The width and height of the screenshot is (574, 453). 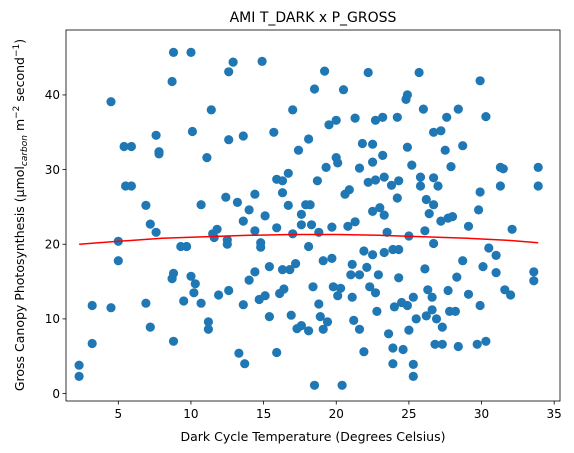 What do you see at coordinates (19, 81) in the screenshot?
I see `y-label-middle2: second` at bounding box center [19, 81].